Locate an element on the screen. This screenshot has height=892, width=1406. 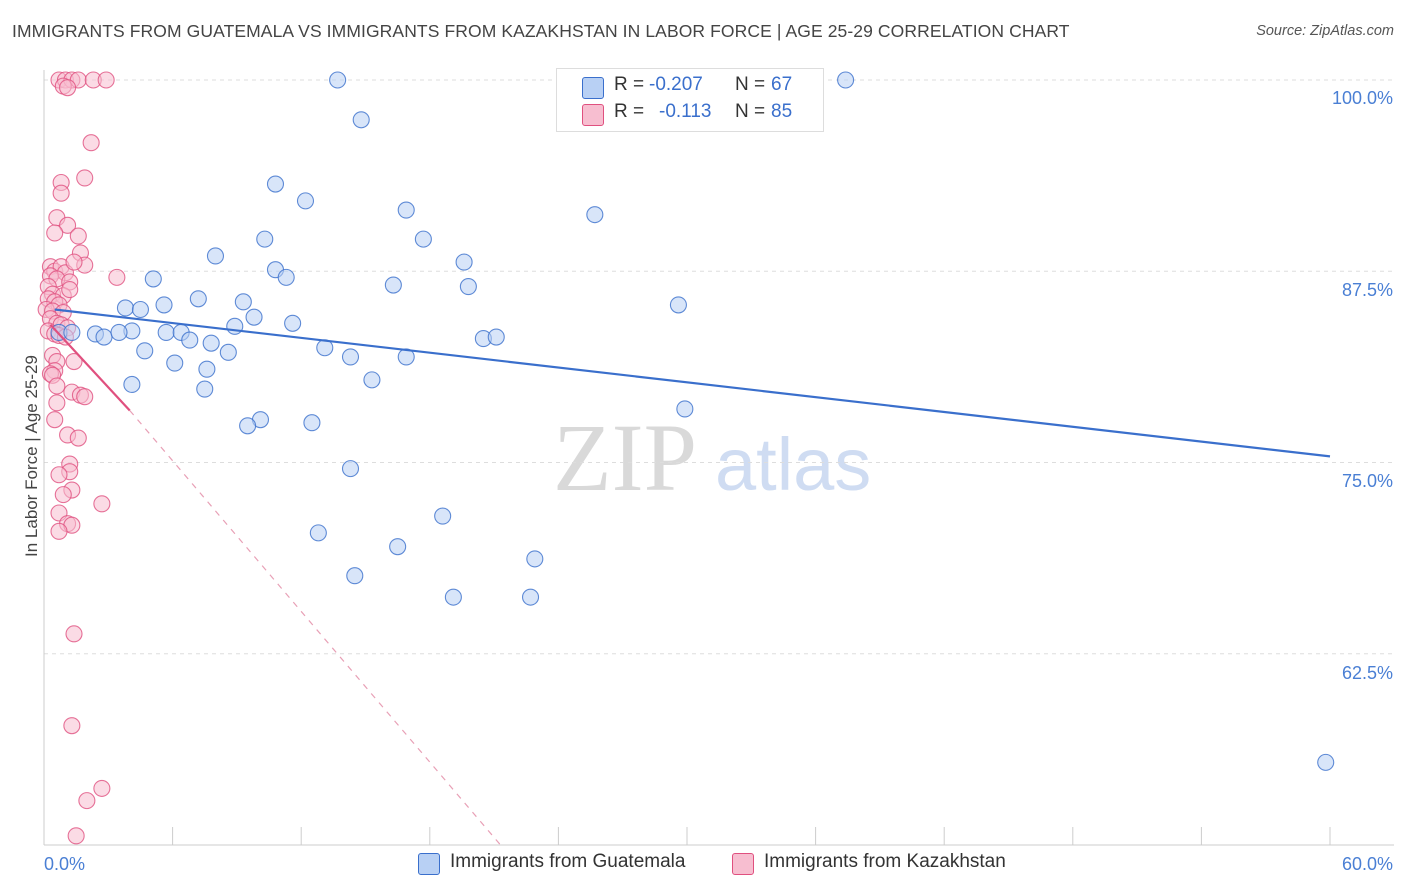
y-tick-label: 75.0% is located at coordinates (1367, 481).